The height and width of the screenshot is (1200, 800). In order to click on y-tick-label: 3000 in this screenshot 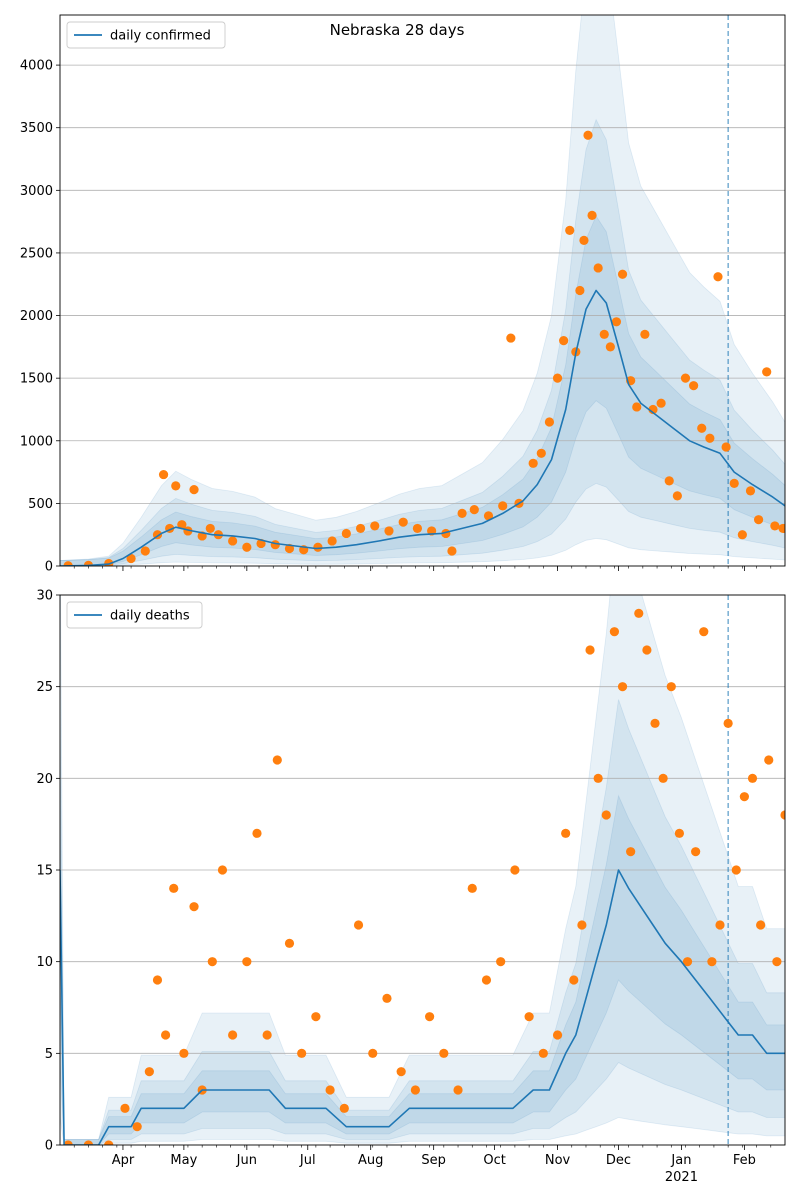, I will do `click(36, 191)`.